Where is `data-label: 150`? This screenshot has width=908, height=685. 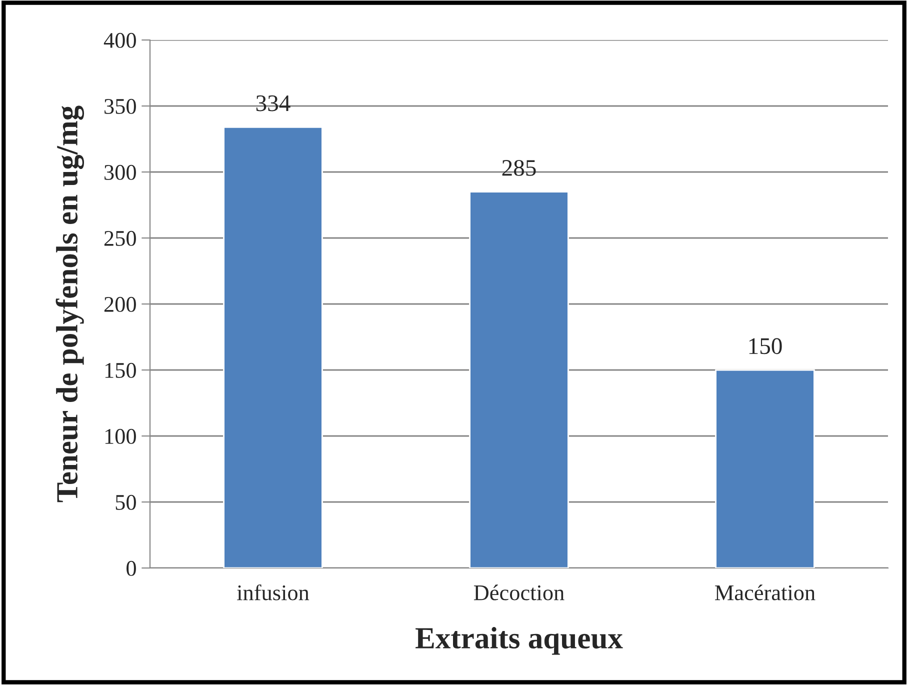
data-label: 150 is located at coordinates (765, 346).